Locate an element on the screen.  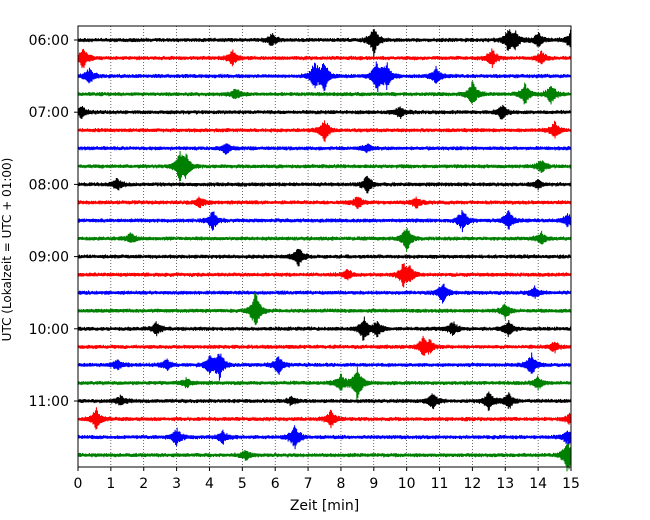
x-tick-label: 0 is located at coordinates (78, 484).